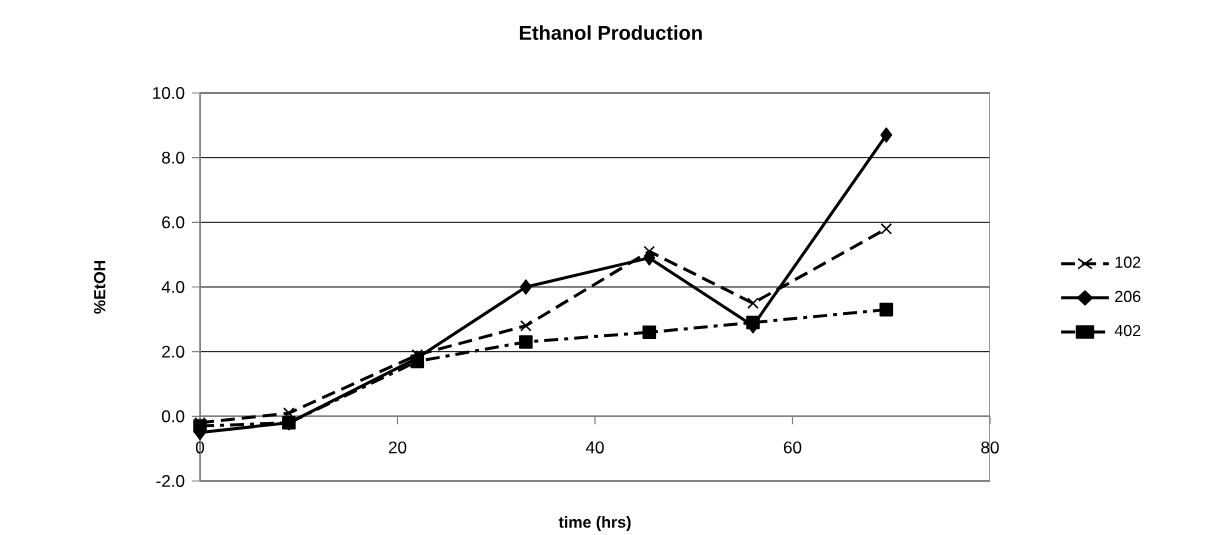 The image size is (1220, 535). Describe the element at coordinates (200, 447) in the screenshot. I see `x-tick-label: 0` at that location.